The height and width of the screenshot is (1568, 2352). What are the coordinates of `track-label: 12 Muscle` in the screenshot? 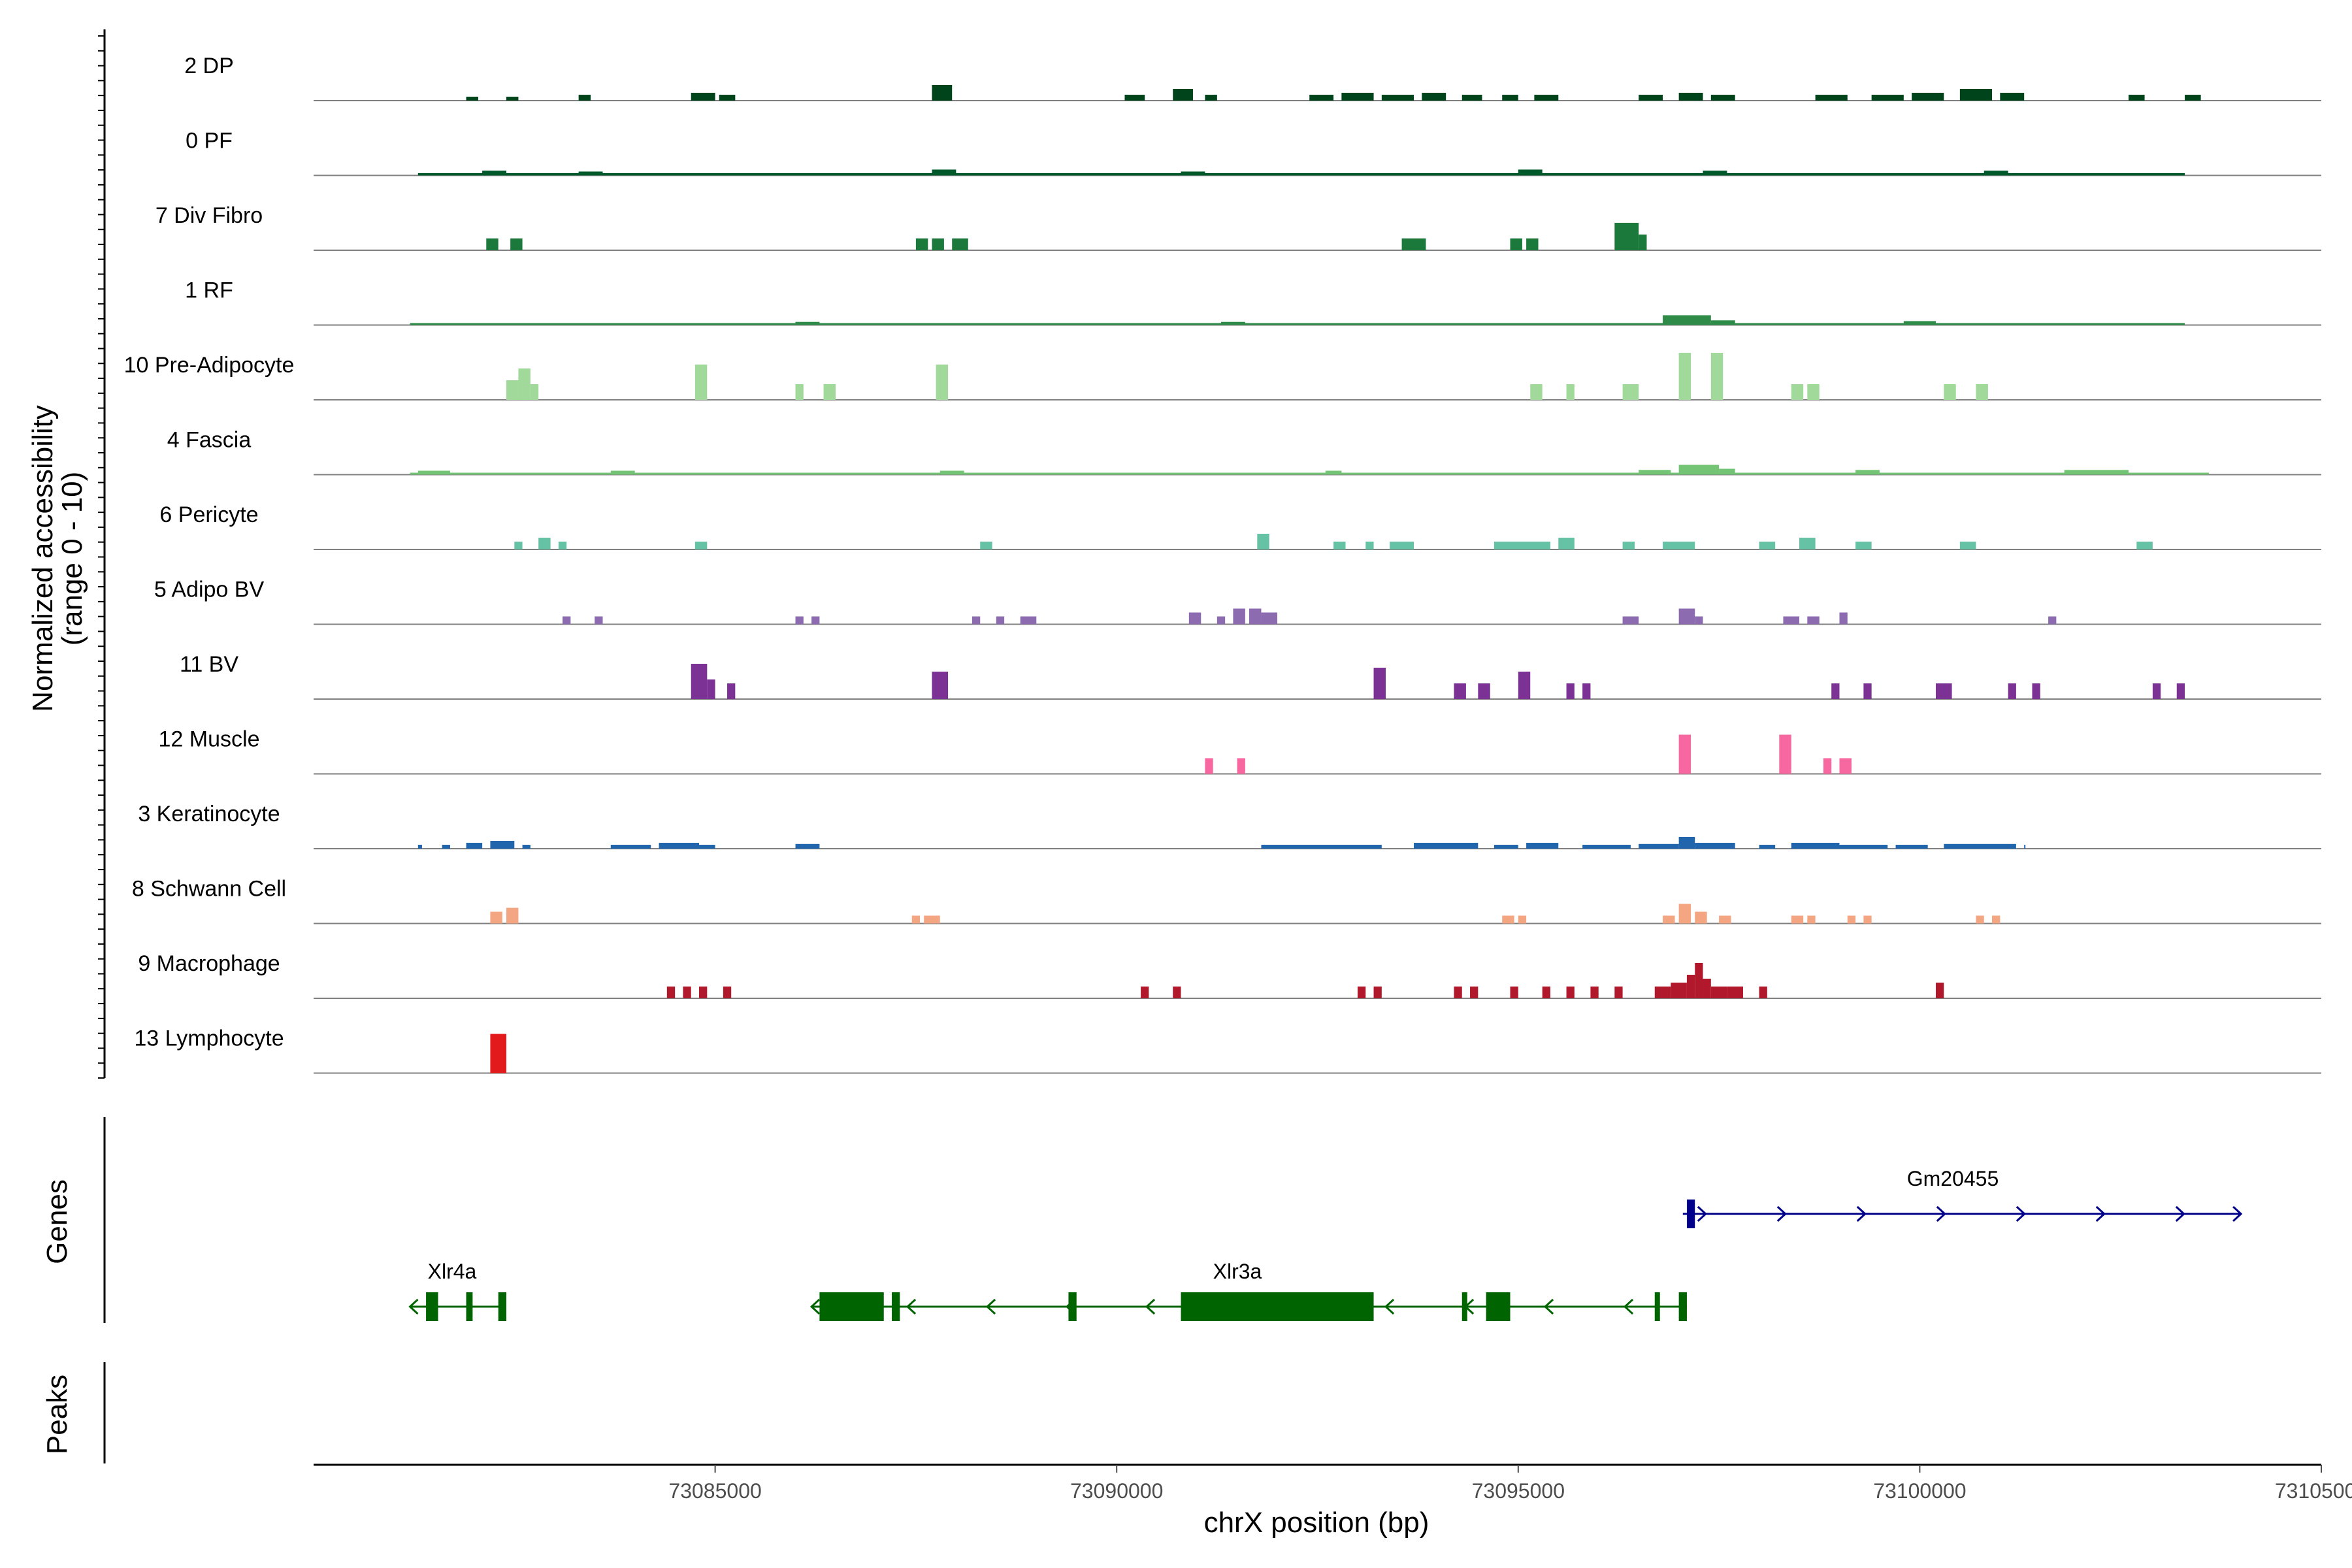 It's located at (209, 739).